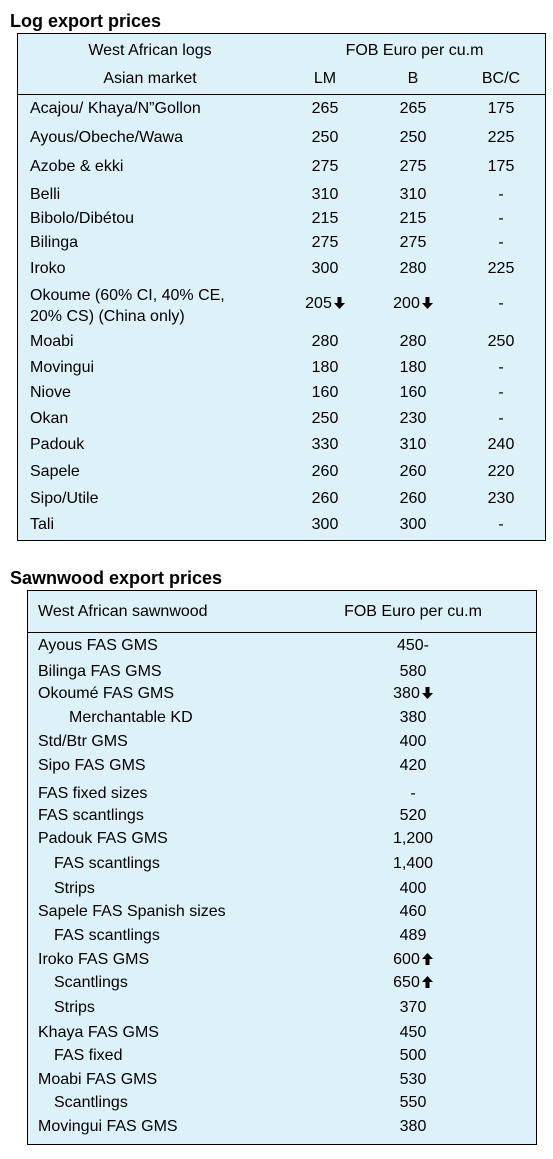 This screenshot has width=553, height=1159. What do you see at coordinates (92, 765) in the screenshot?
I see `sawn-product-name: Sipo FAS GMS` at bounding box center [92, 765].